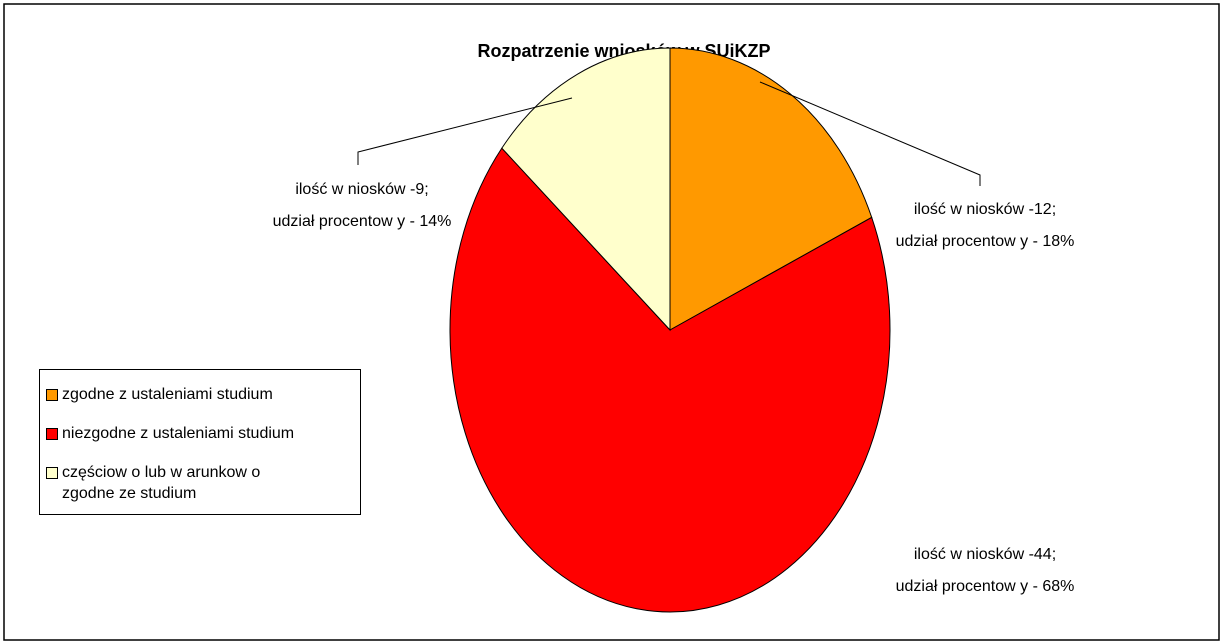 This screenshot has height=644, width=1223. What do you see at coordinates (361, 189) in the screenshot?
I see `data-label: ilość w niosków -9;` at bounding box center [361, 189].